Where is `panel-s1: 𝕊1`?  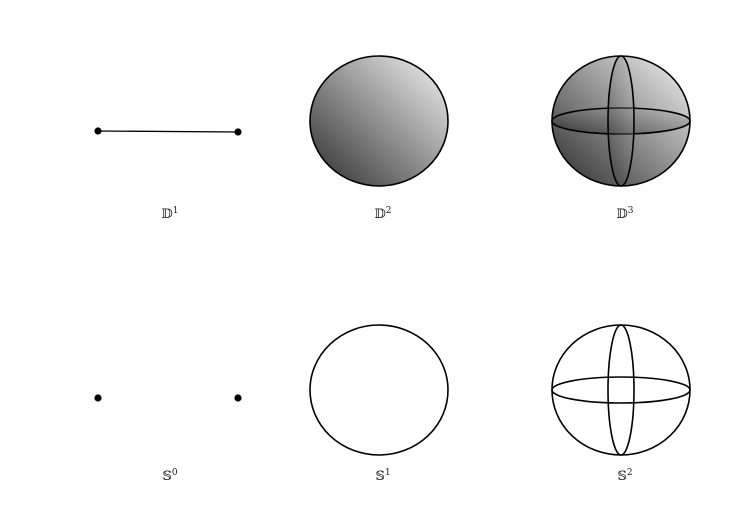
panel-s1: 𝕊1 is located at coordinates (379, 404).